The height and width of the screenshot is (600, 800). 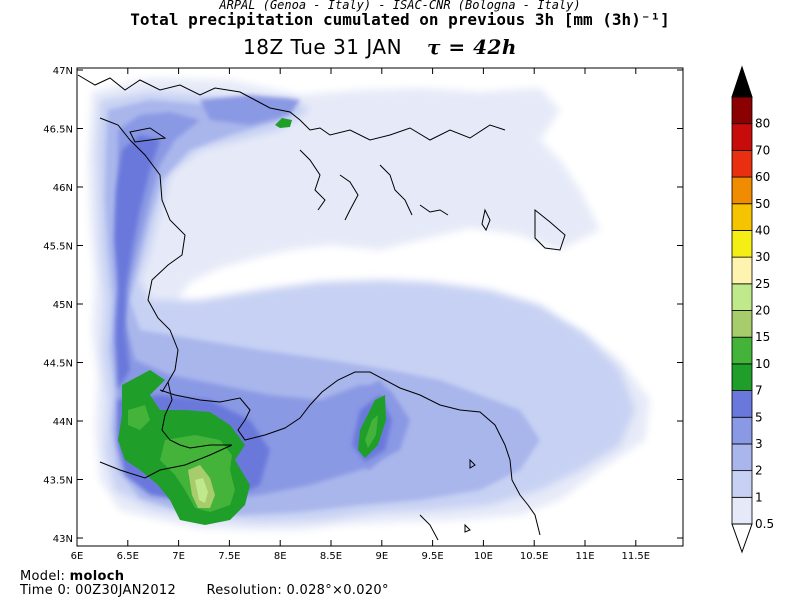 What do you see at coordinates (381, 556) in the screenshot?
I see `lon-tick-label: 9E` at bounding box center [381, 556].